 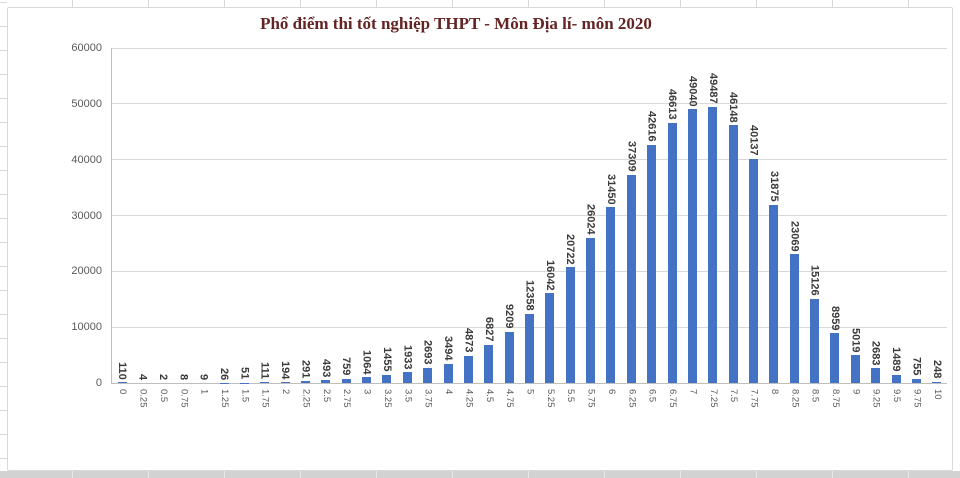 I want to click on y-tick-label: 30000, so click(x=86, y=215).